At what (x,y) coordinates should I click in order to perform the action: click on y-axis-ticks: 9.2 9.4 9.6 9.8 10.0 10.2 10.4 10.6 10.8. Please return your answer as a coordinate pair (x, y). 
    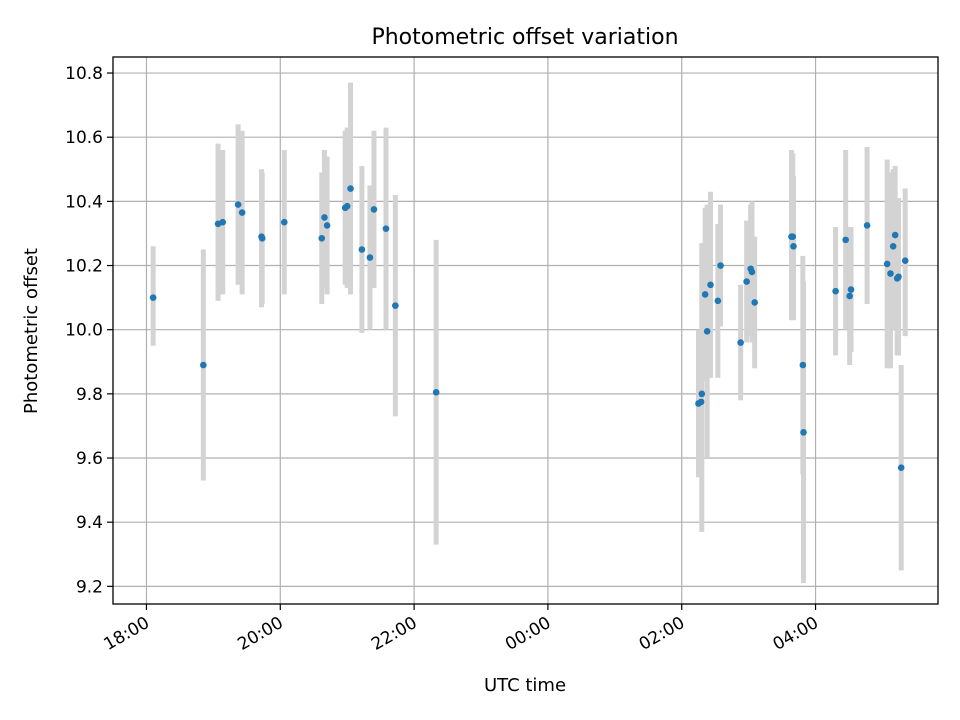
    Looking at the image, I should click on (89, 330).